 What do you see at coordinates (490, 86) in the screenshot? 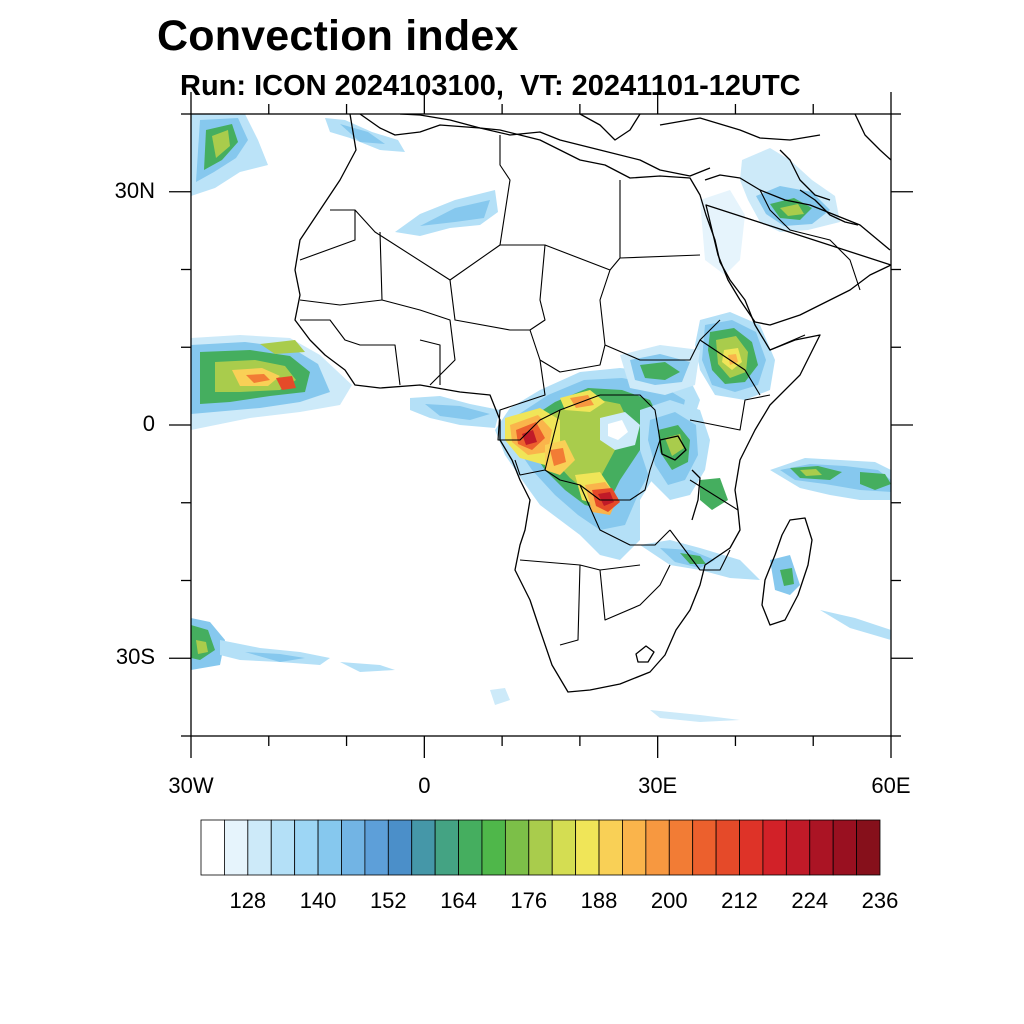
I see `run-subtitle: Run: ICON 2024103100, VT: 20241101-12UTC` at bounding box center [490, 86].